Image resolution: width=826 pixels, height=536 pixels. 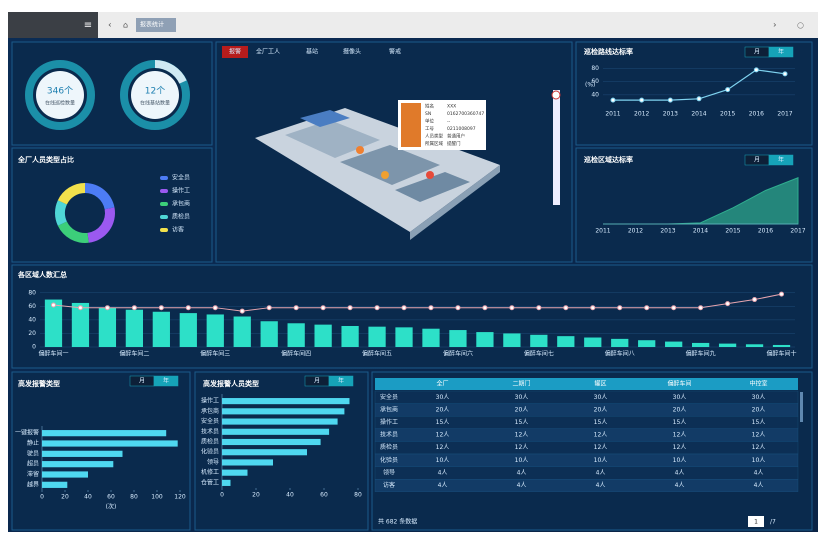 What do you see at coordinates (389, 460) in the screenshot?
I see `table-cell: 化验员` at bounding box center [389, 460].